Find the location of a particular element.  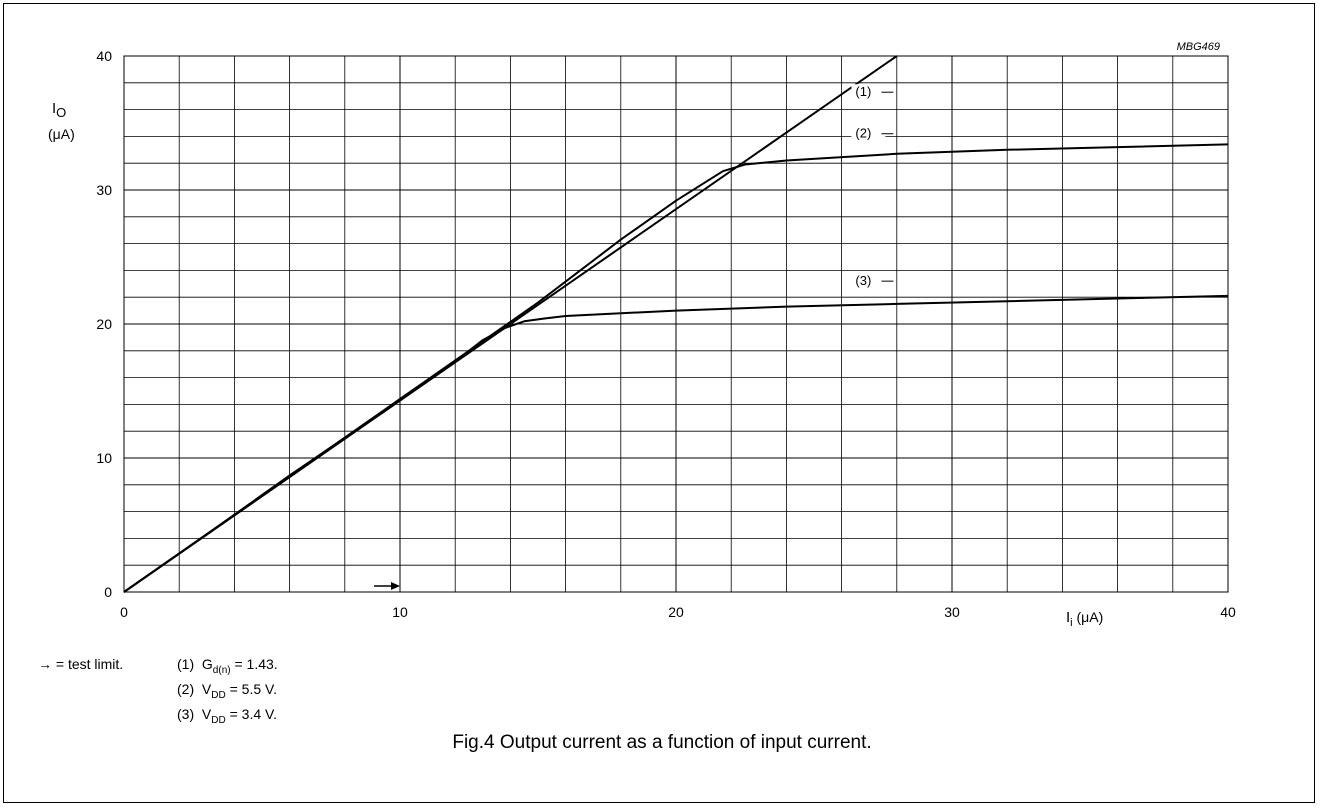

y-axis-label-sub: O is located at coordinates (61, 112).